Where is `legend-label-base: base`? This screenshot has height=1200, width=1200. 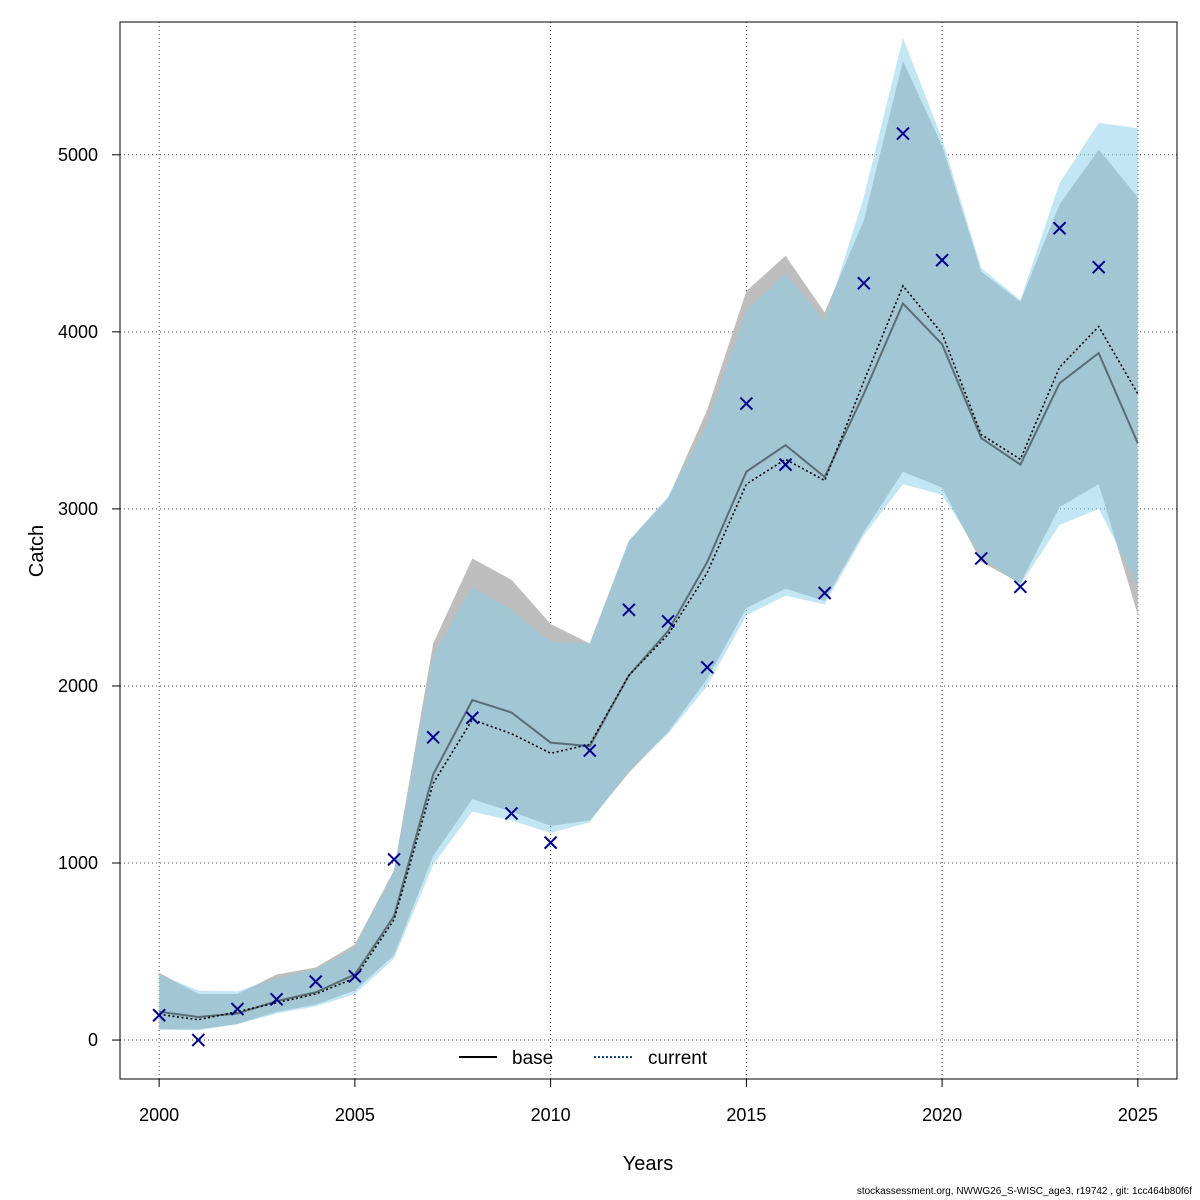
legend-label-base: base is located at coordinates (532, 1058).